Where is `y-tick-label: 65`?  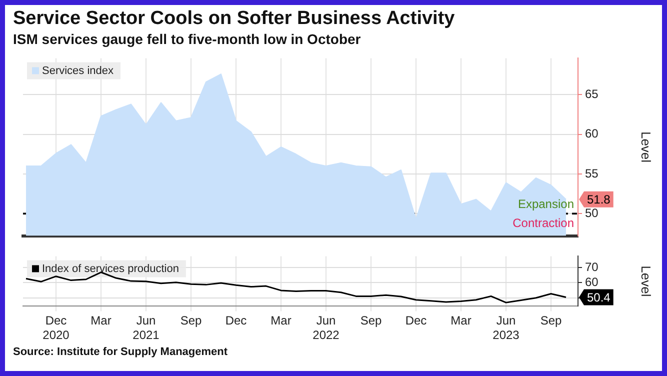
y-tick-label: 65 is located at coordinates (592, 93).